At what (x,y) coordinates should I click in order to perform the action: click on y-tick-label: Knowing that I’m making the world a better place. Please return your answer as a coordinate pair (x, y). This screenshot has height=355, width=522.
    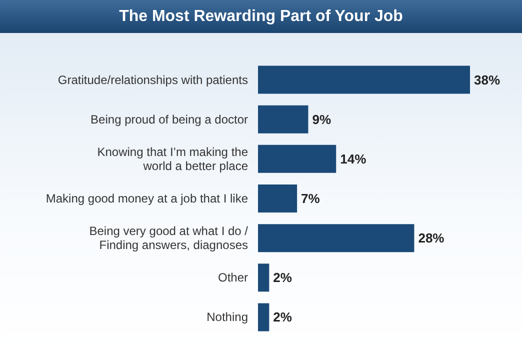
    Looking at the image, I should click on (172, 158).